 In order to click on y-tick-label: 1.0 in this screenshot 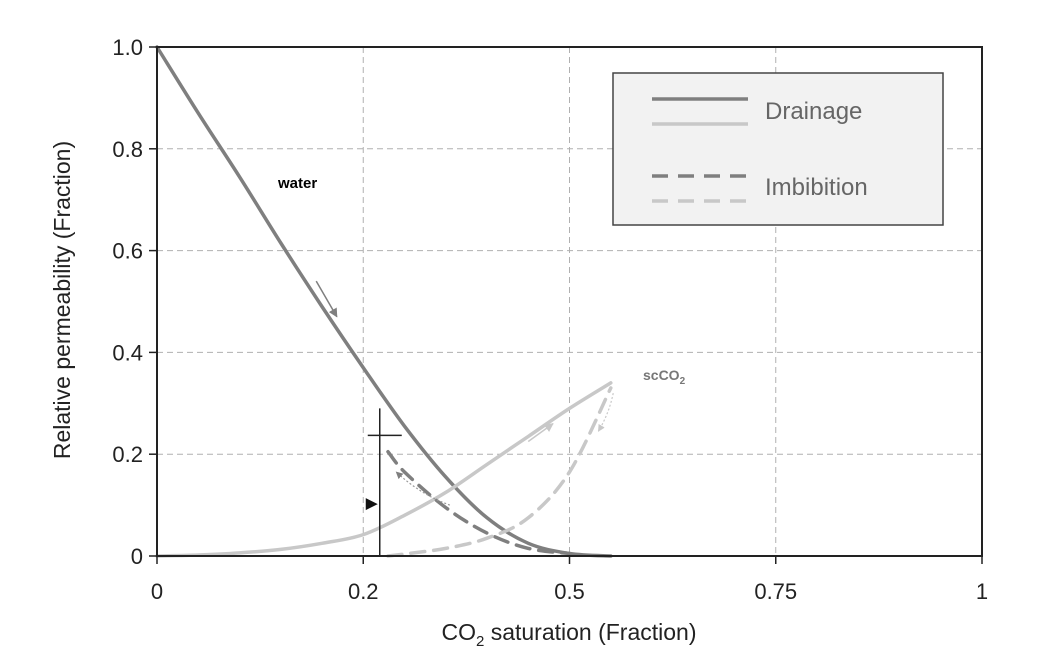, I will do `click(127, 47)`.